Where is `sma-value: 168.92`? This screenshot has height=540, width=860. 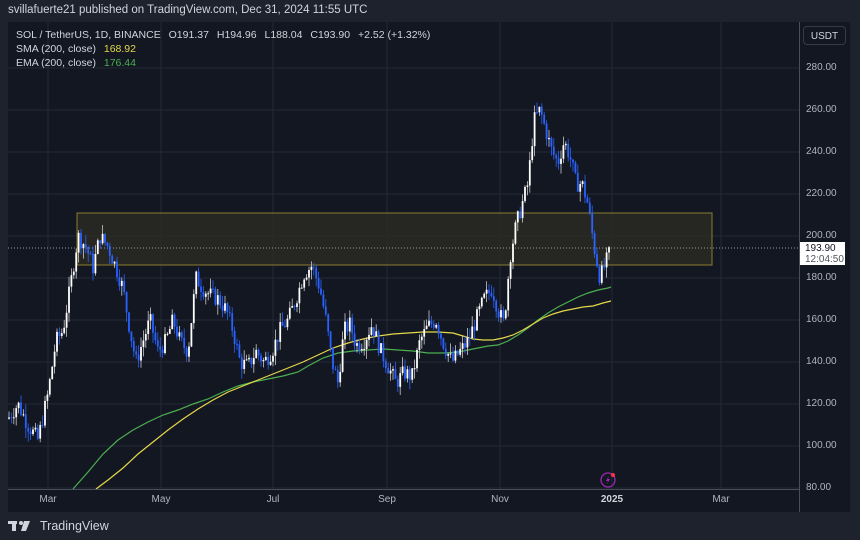
sma-value: 168.92 is located at coordinates (119, 49).